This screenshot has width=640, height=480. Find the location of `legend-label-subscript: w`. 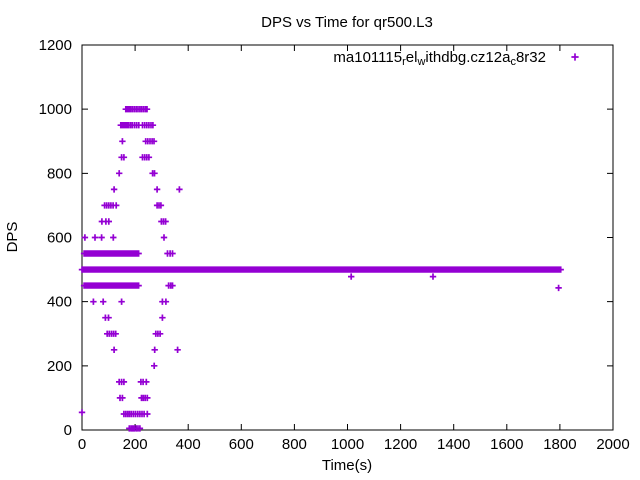

legend-label-subscript: w is located at coordinates (420, 62).